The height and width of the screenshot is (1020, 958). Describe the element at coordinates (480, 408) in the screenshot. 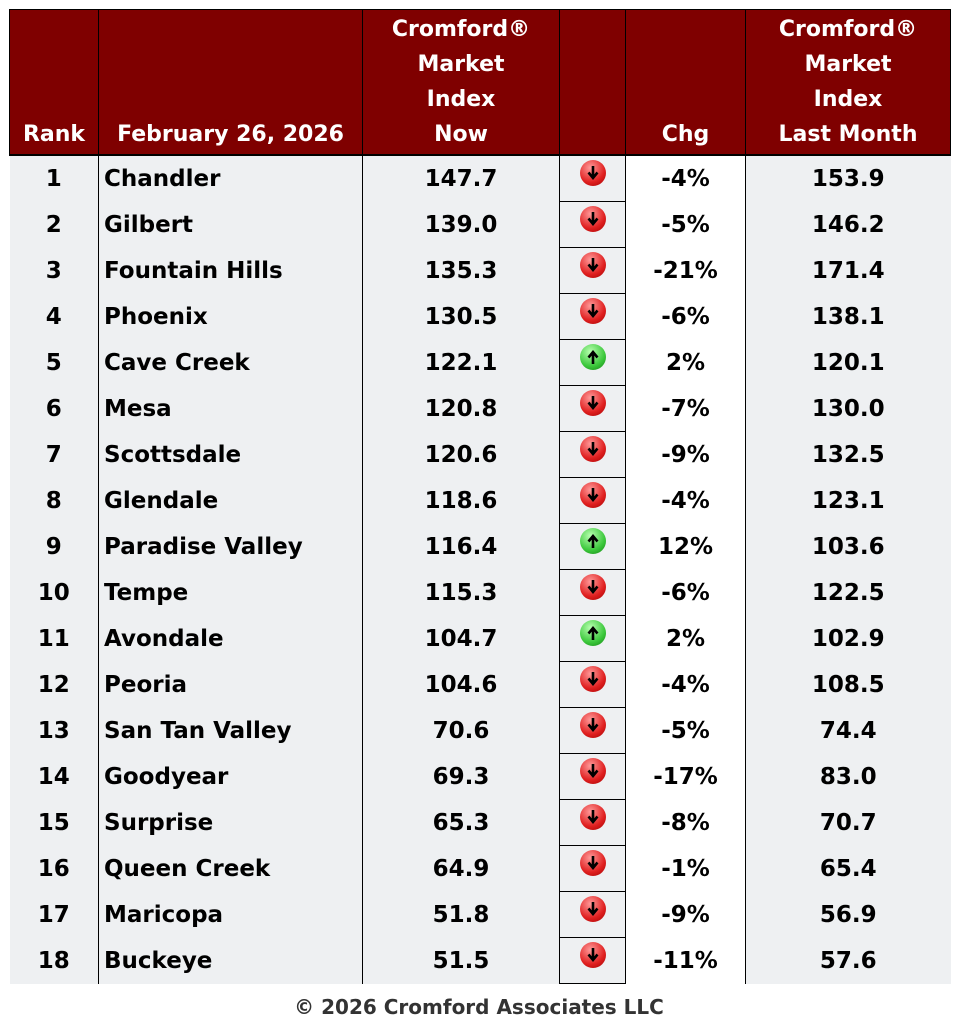

I see `table-row: 6 Mesa 120.8 -7% 130.0` at that location.